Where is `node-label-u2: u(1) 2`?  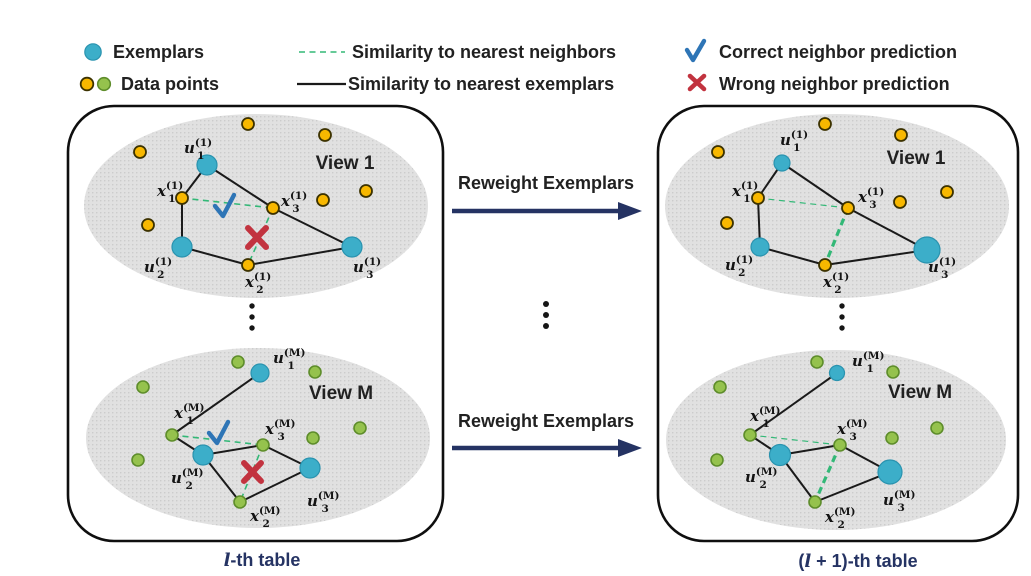
node-label-u2: u(1) 2 is located at coordinates (739, 266).